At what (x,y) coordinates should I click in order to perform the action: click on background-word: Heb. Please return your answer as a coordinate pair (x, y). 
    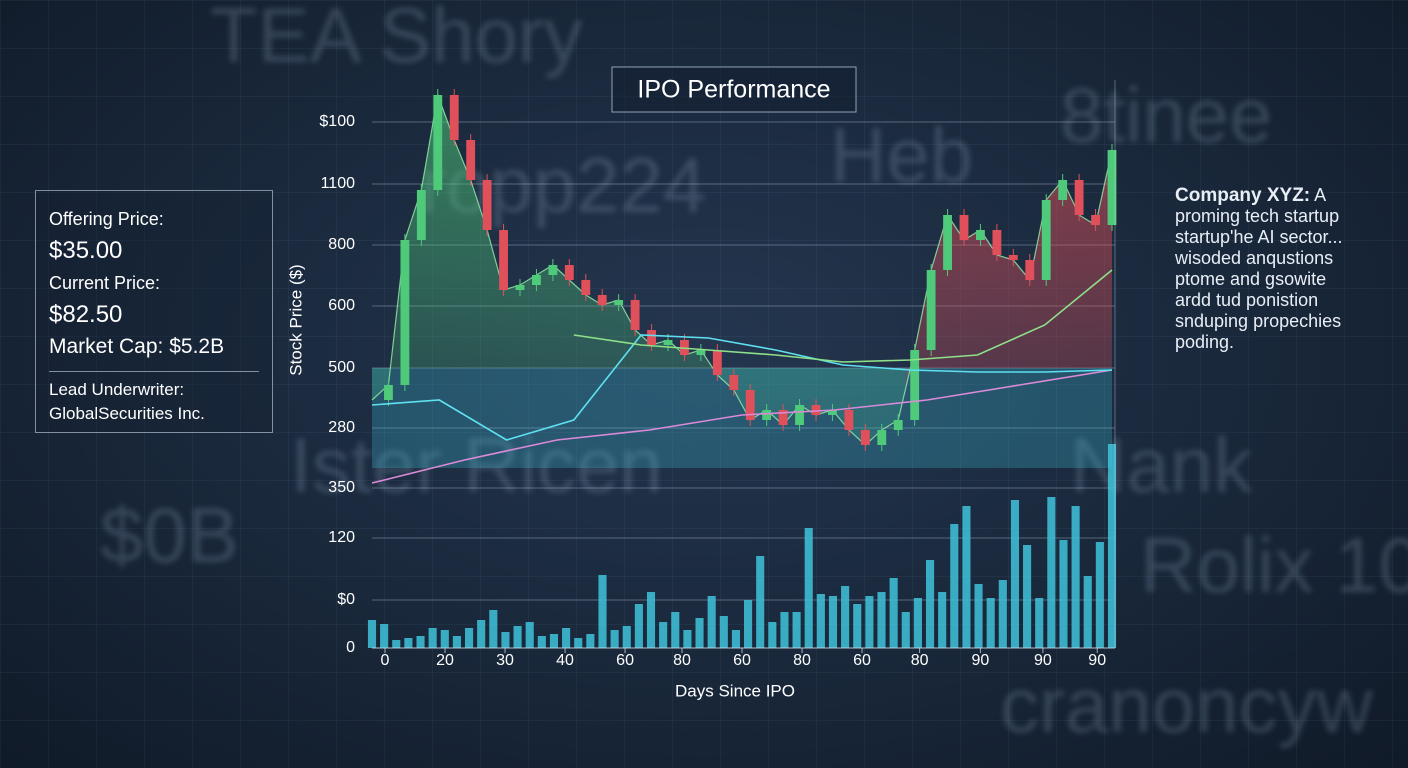
    Looking at the image, I should click on (902, 155).